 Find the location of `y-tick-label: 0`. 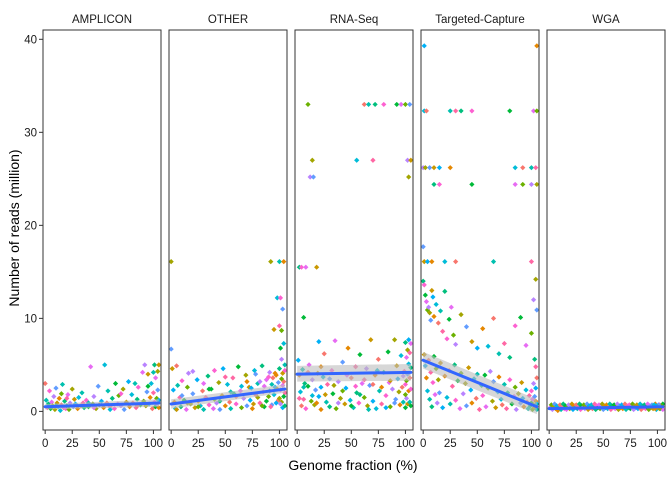

y-tick-label: 0 is located at coordinates (34, 412).